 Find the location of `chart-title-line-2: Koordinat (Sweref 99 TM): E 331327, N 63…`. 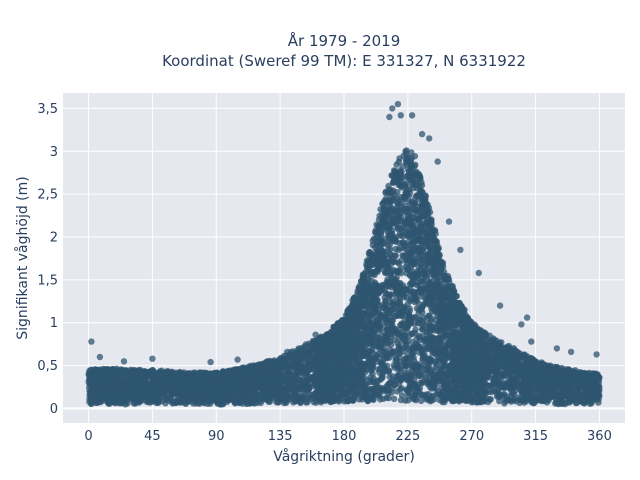

chart-title-line-2: Koordinat (Sweref 99 TM): E 331327, N 63… is located at coordinates (344, 61).